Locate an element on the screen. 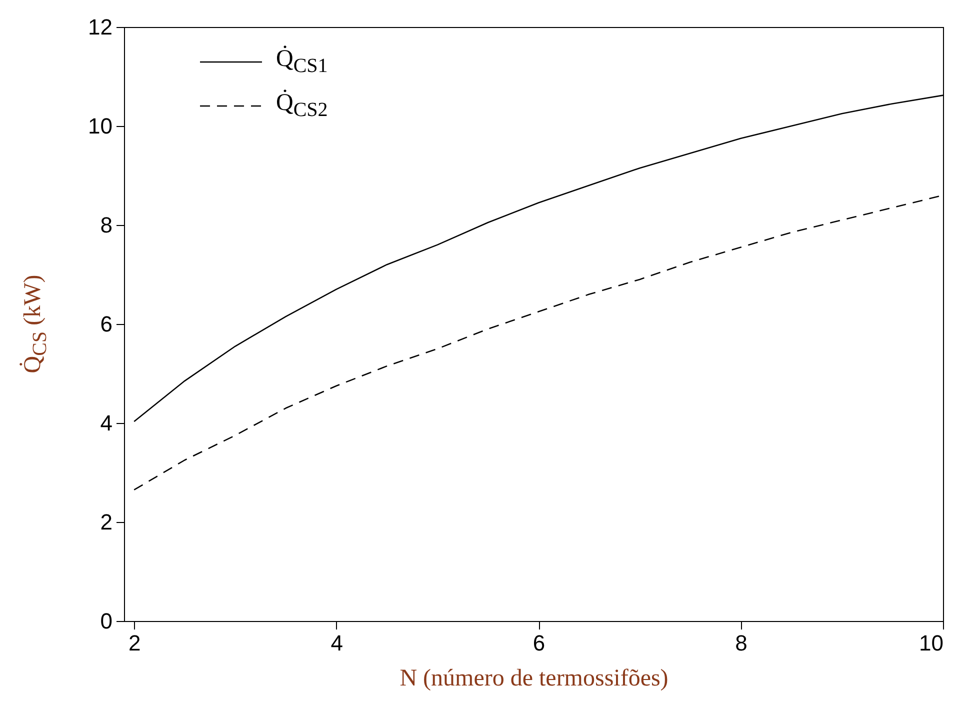 The image size is (970, 722). x-tick-label: 10 is located at coordinates (931, 643).